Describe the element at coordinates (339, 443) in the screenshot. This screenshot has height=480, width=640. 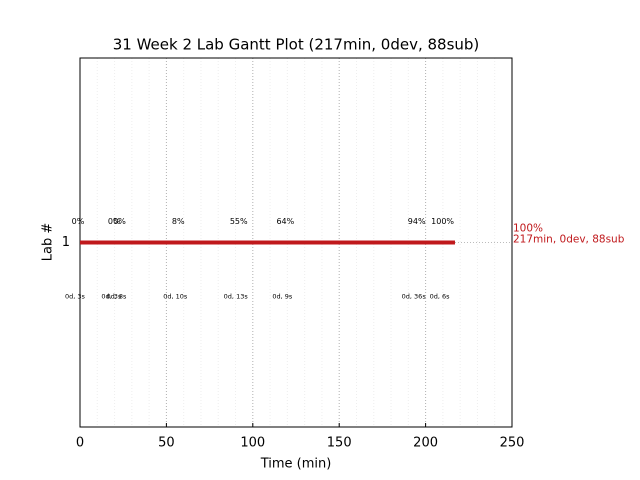
I see `x-tick-label: 150` at that location.